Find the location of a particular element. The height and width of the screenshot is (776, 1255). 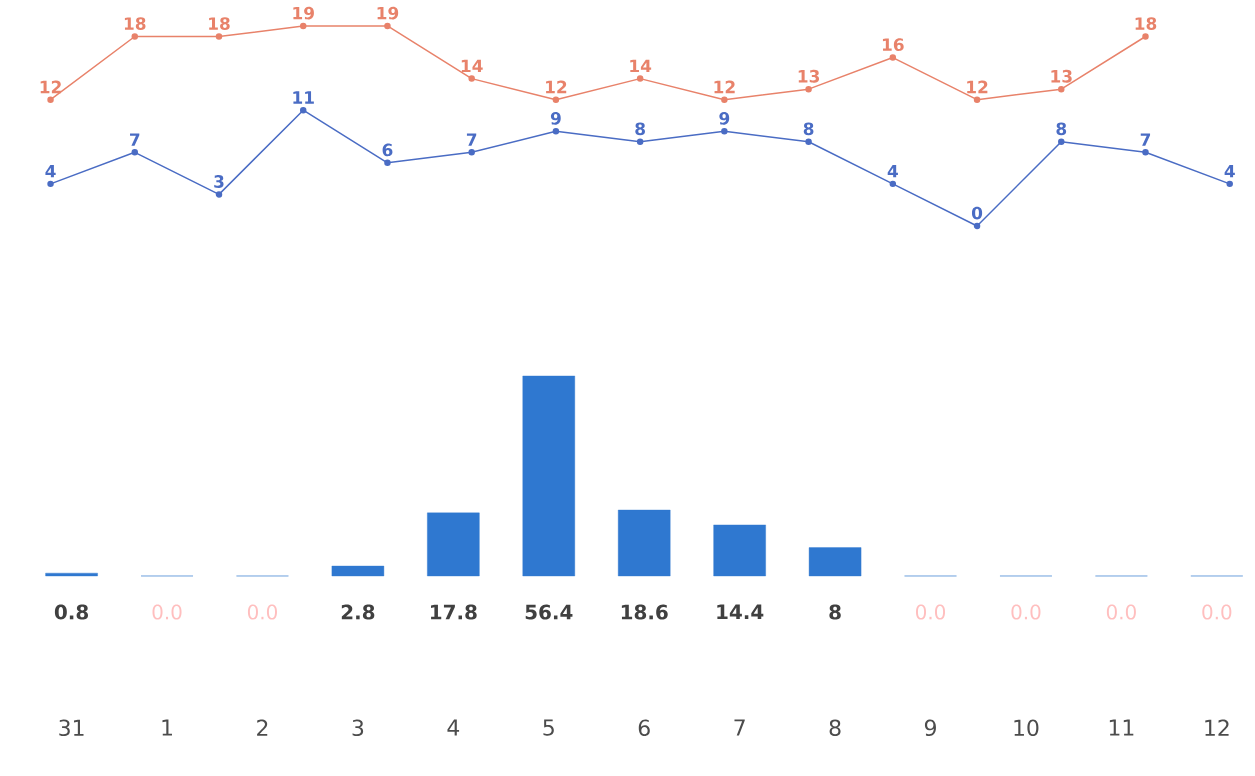

x-tick-label: 11 is located at coordinates (1121, 727).